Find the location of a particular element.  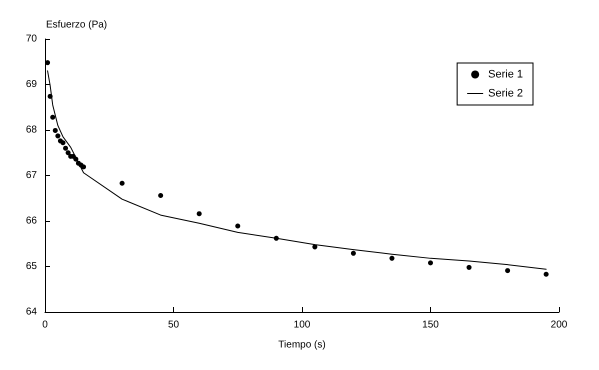

y-tick-label: 66 is located at coordinates (32, 221).